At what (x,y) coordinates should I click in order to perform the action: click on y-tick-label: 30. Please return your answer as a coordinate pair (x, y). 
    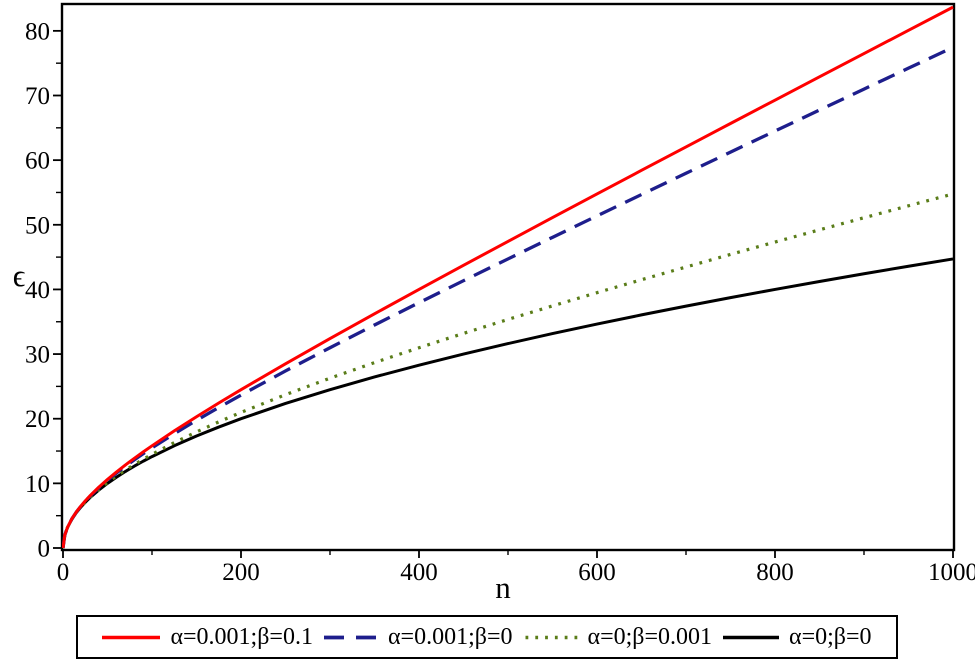
    Looking at the image, I should click on (37, 355).